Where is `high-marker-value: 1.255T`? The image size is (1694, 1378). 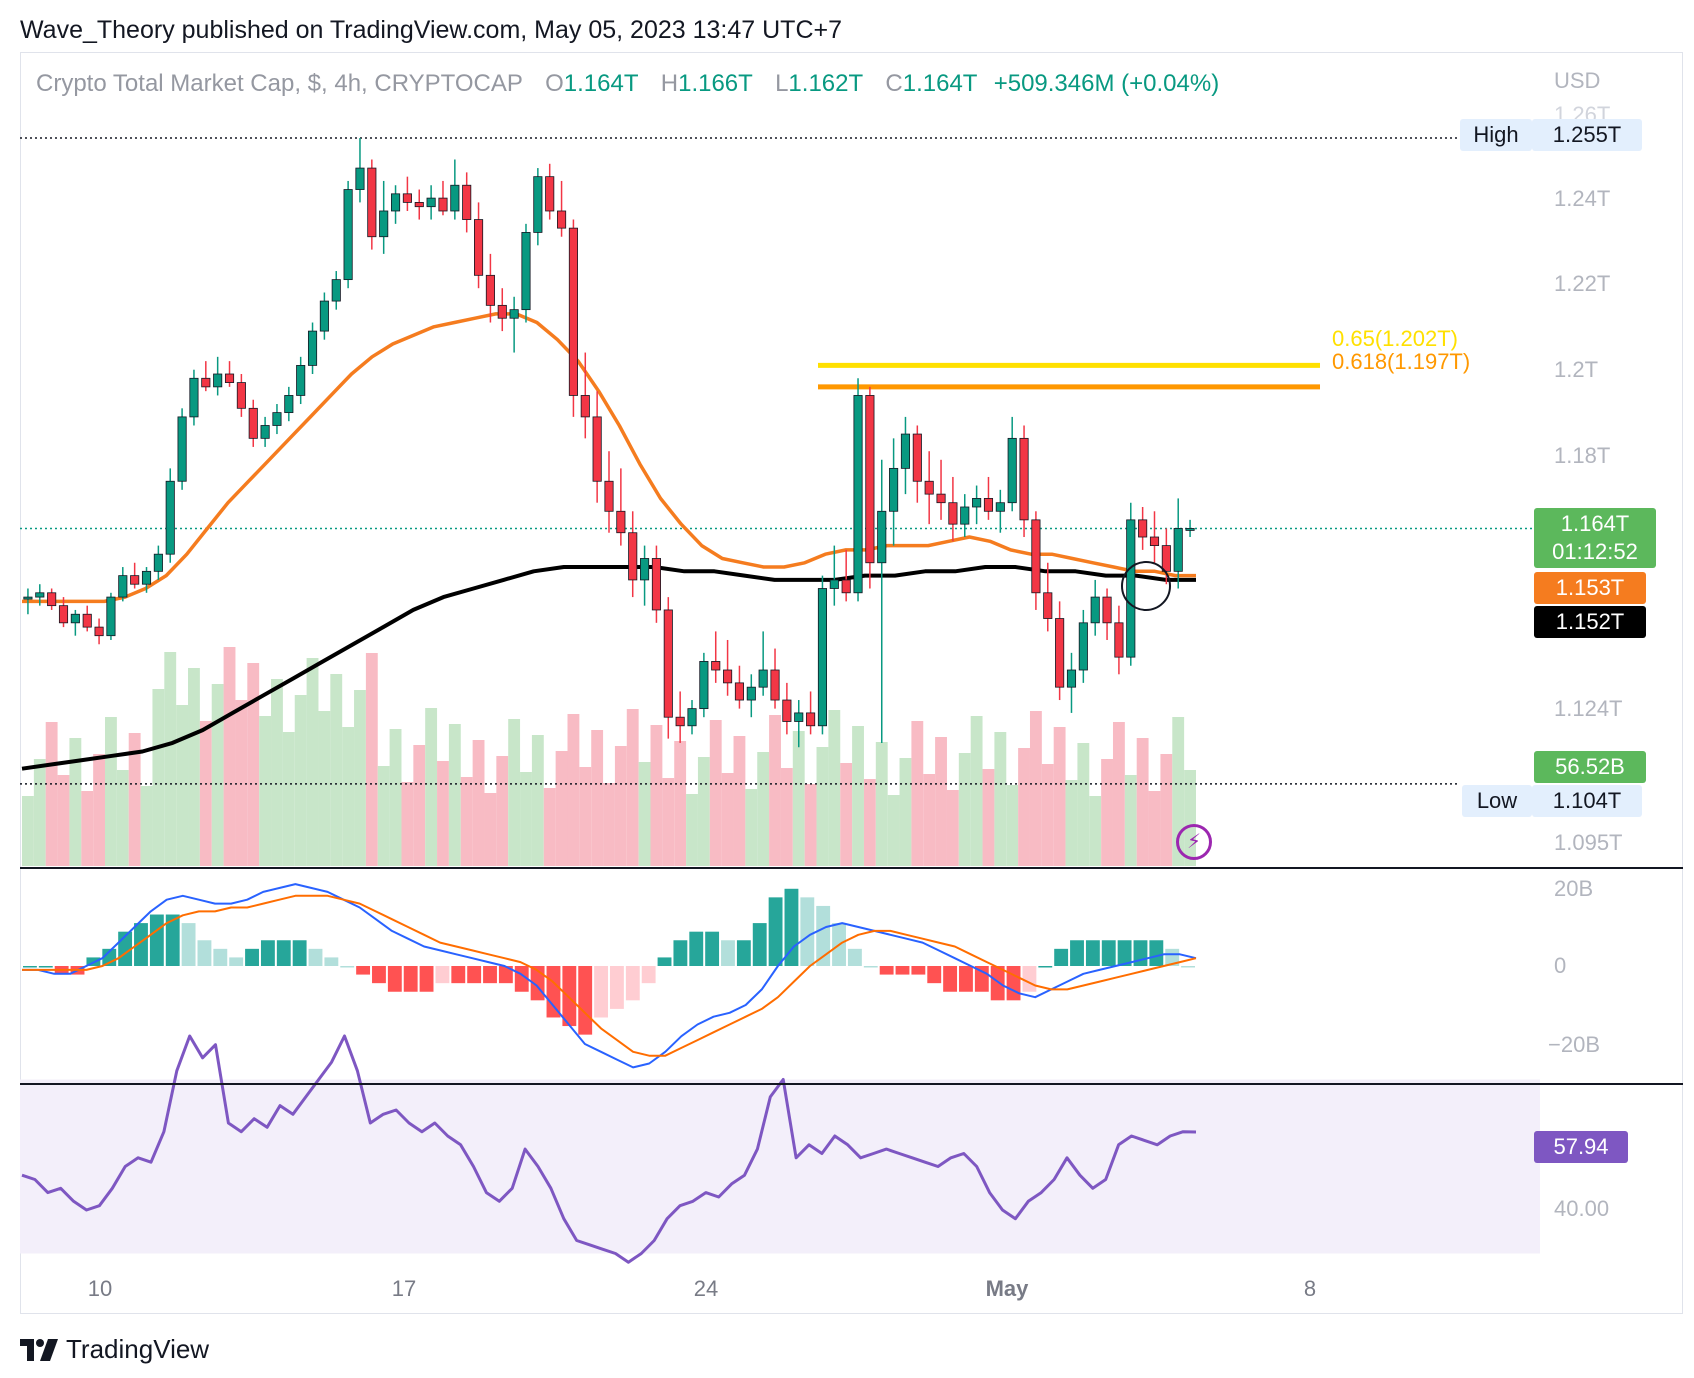
high-marker-value: 1.255T is located at coordinates (1587, 135).